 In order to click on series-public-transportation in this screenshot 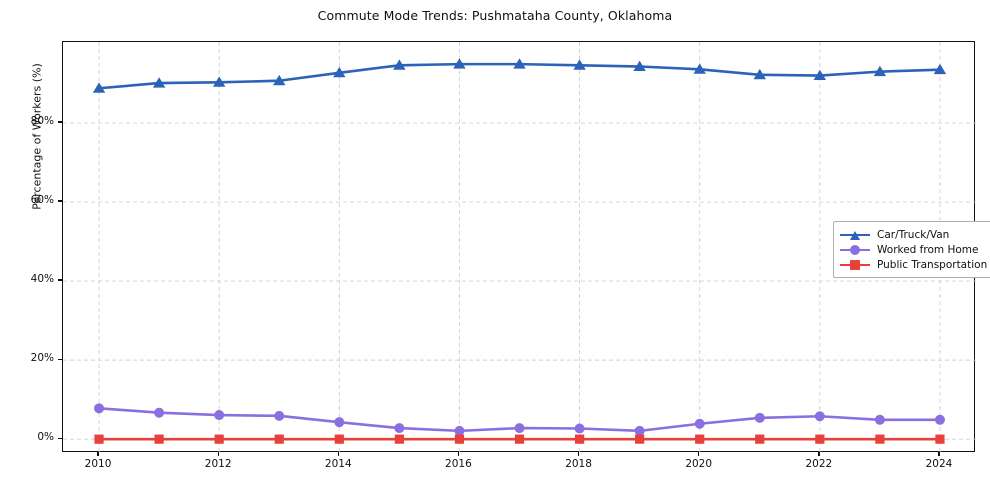, I will do `click(519, 439)`.